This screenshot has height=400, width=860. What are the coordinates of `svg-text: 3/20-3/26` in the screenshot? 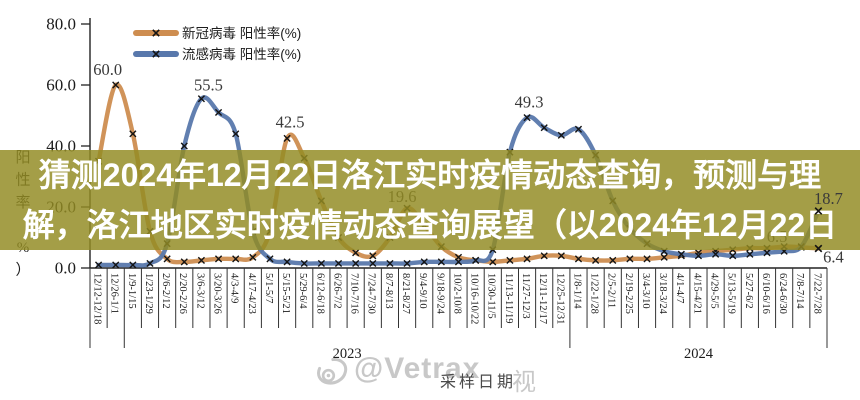 It's located at (216, 293).